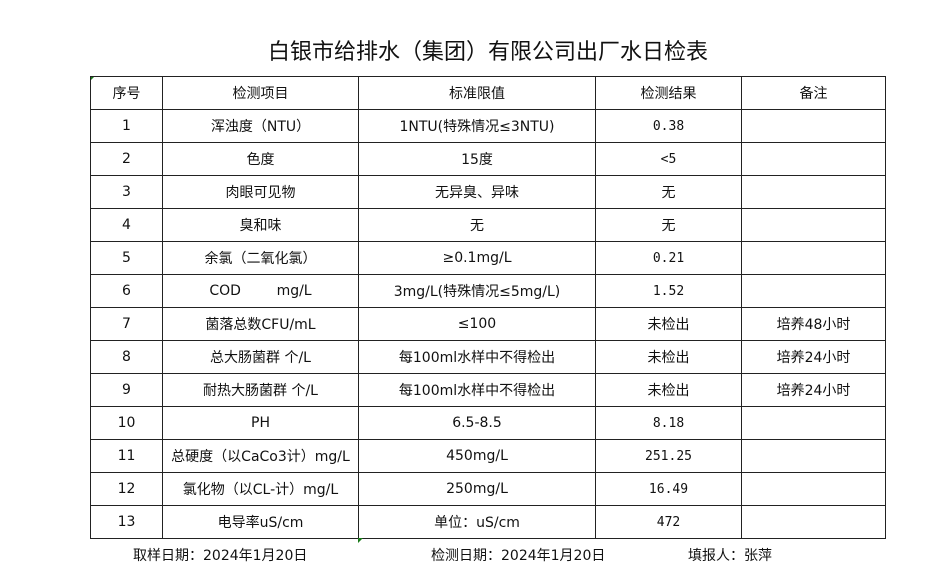  What do you see at coordinates (668, 258) in the screenshot?
I see `result-cell: 0.21` at bounding box center [668, 258].